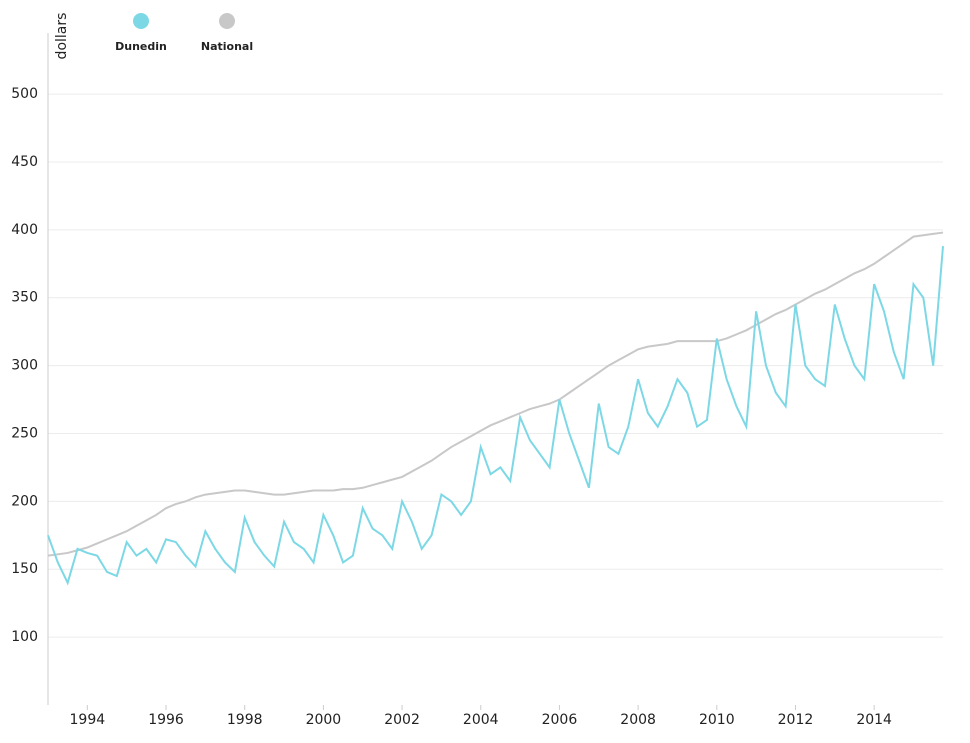 This screenshot has height=743, width=970. What do you see at coordinates (24, 162) in the screenshot?
I see `y-tick-label: 450` at bounding box center [24, 162].